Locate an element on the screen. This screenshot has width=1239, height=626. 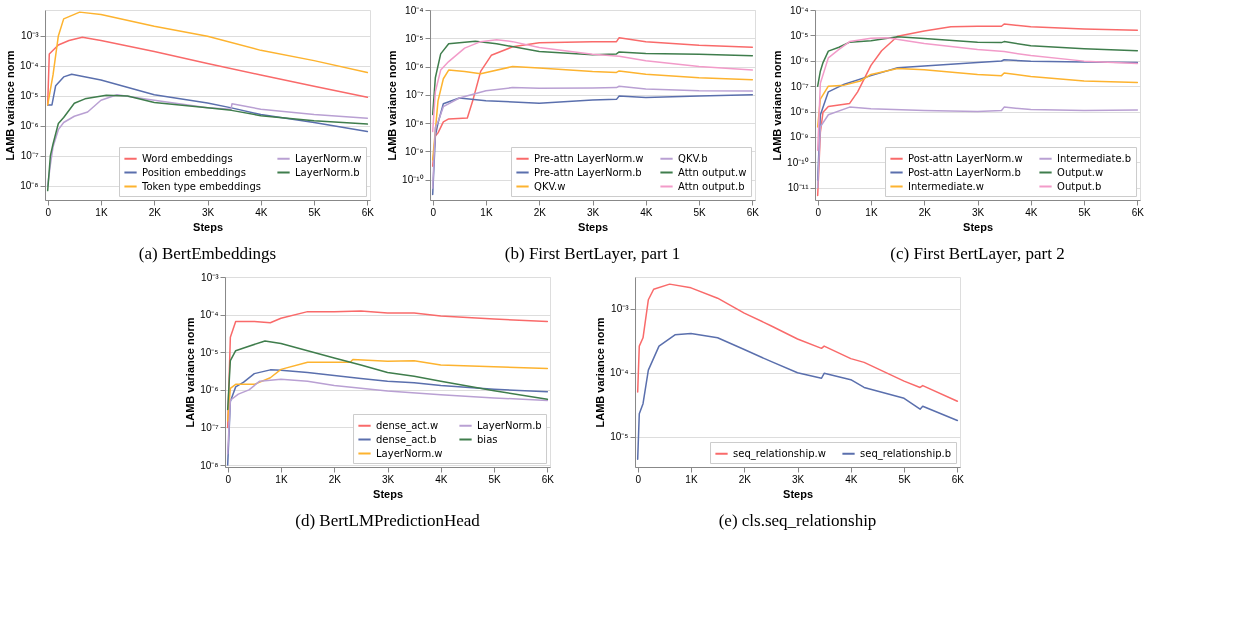
legend-label: seq_relationship.b is located at coordinates (906, 453).